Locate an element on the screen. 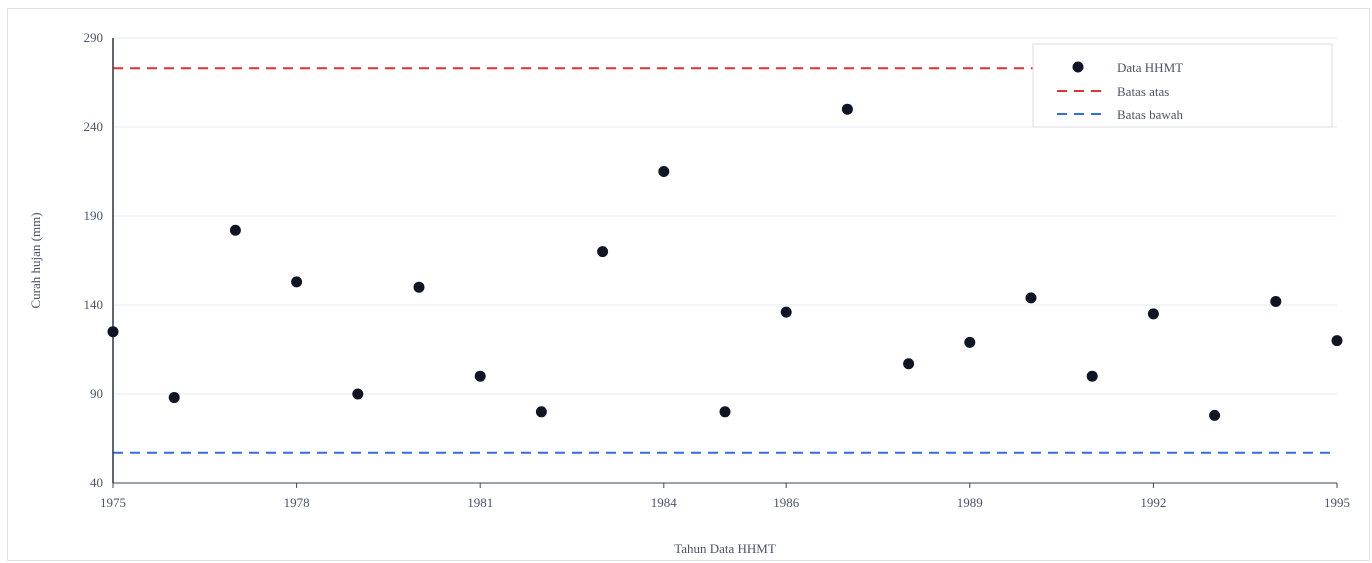  x-tick-label-1992: 1992 is located at coordinates (1153, 502).